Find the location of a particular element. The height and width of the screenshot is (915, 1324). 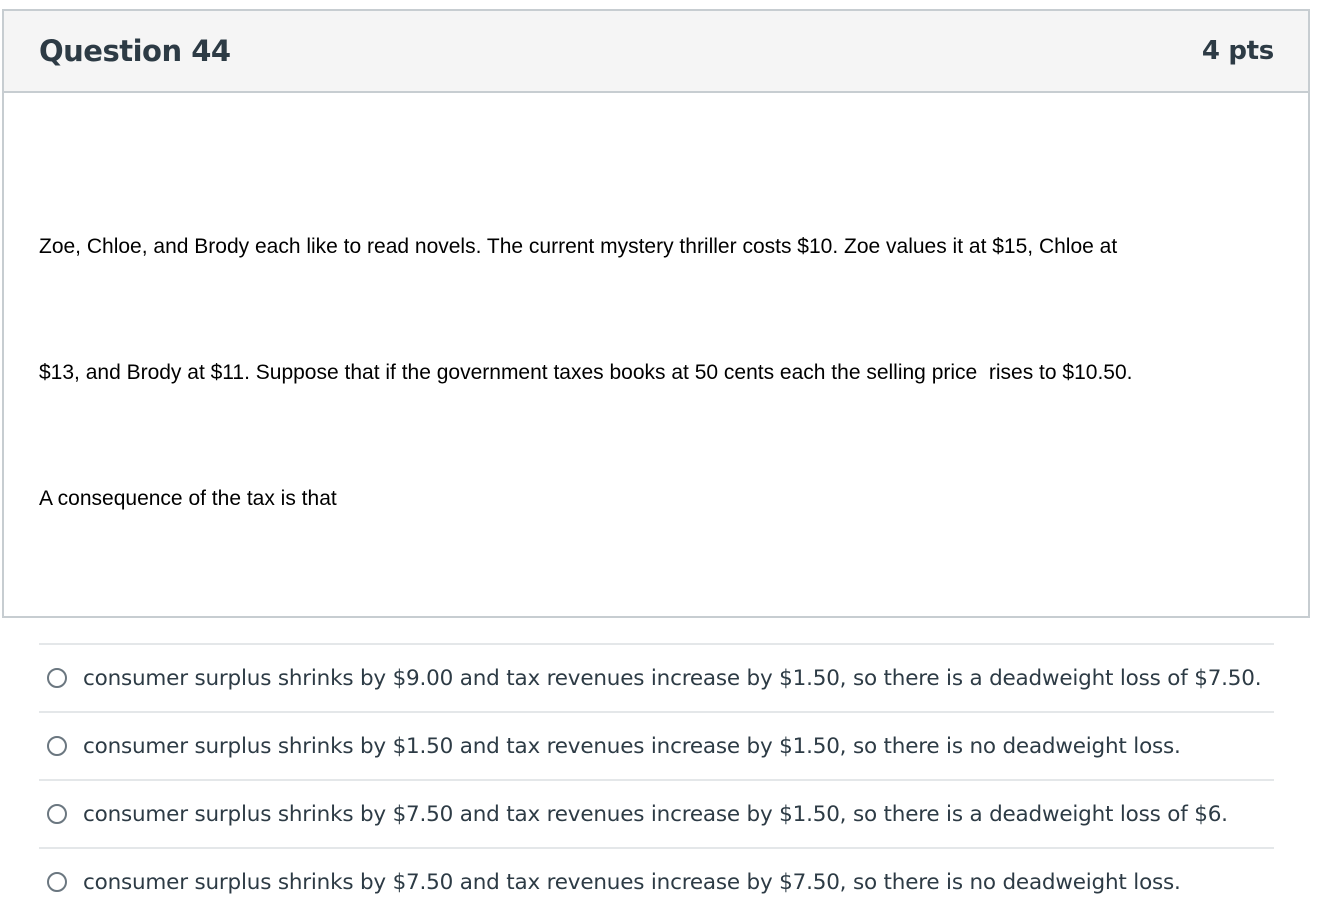

question-points: 4 pts is located at coordinates (1237, 51).